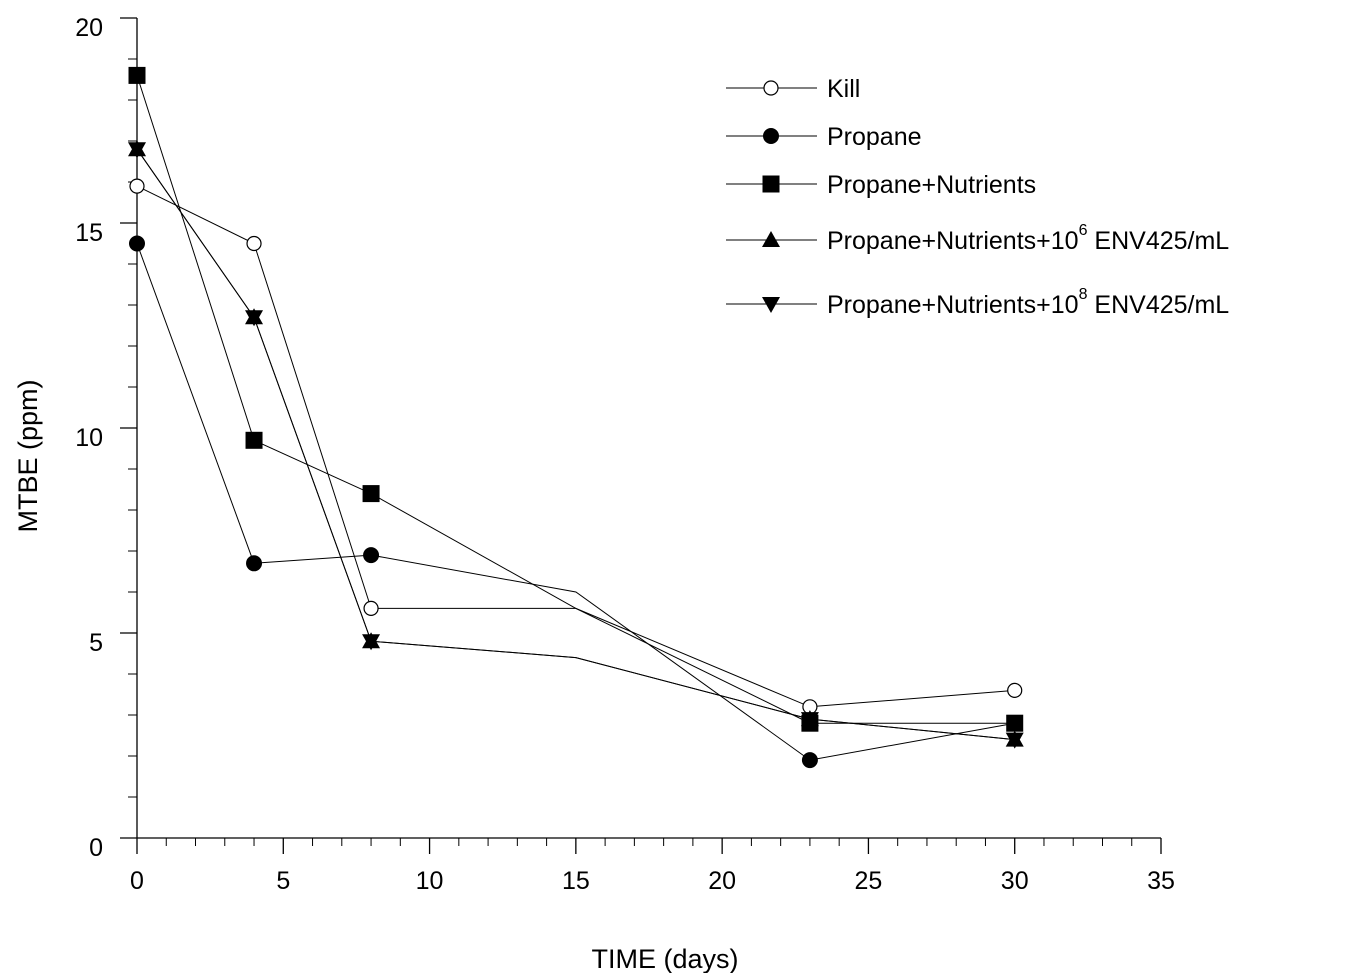 This screenshot has width=1346, height=973. I want to click on y-tick-label: 20, so click(89, 28).